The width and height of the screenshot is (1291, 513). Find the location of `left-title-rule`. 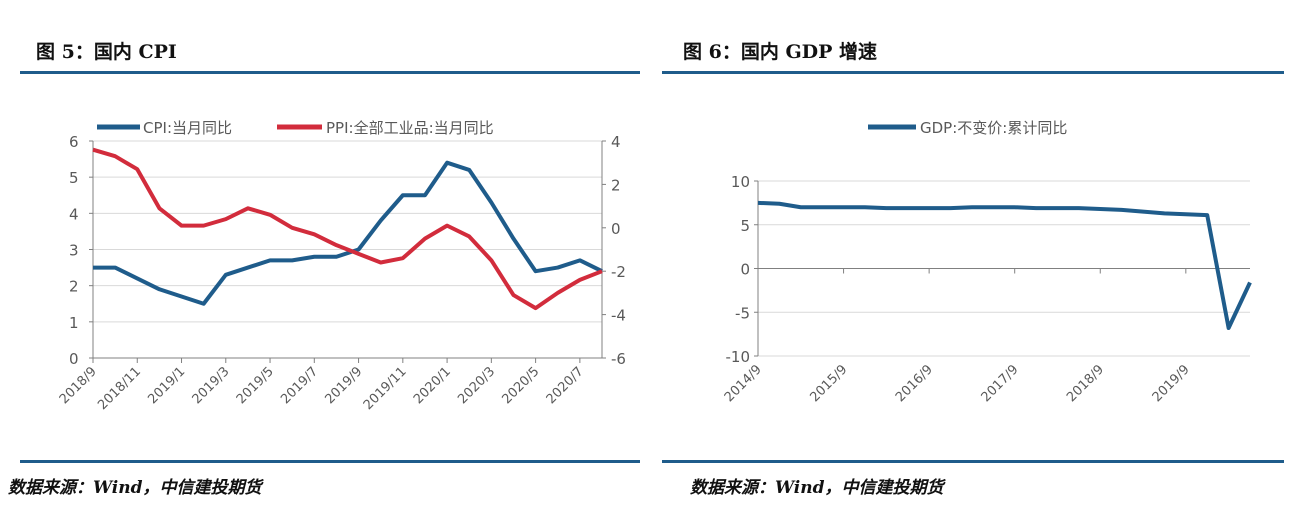

left-title-rule is located at coordinates (330, 72).